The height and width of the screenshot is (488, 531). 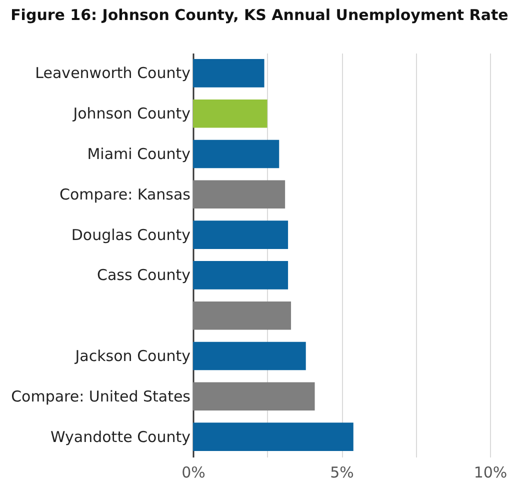 What do you see at coordinates (120, 437) in the screenshot?
I see `y-tick-label: Wyandotte County` at bounding box center [120, 437].